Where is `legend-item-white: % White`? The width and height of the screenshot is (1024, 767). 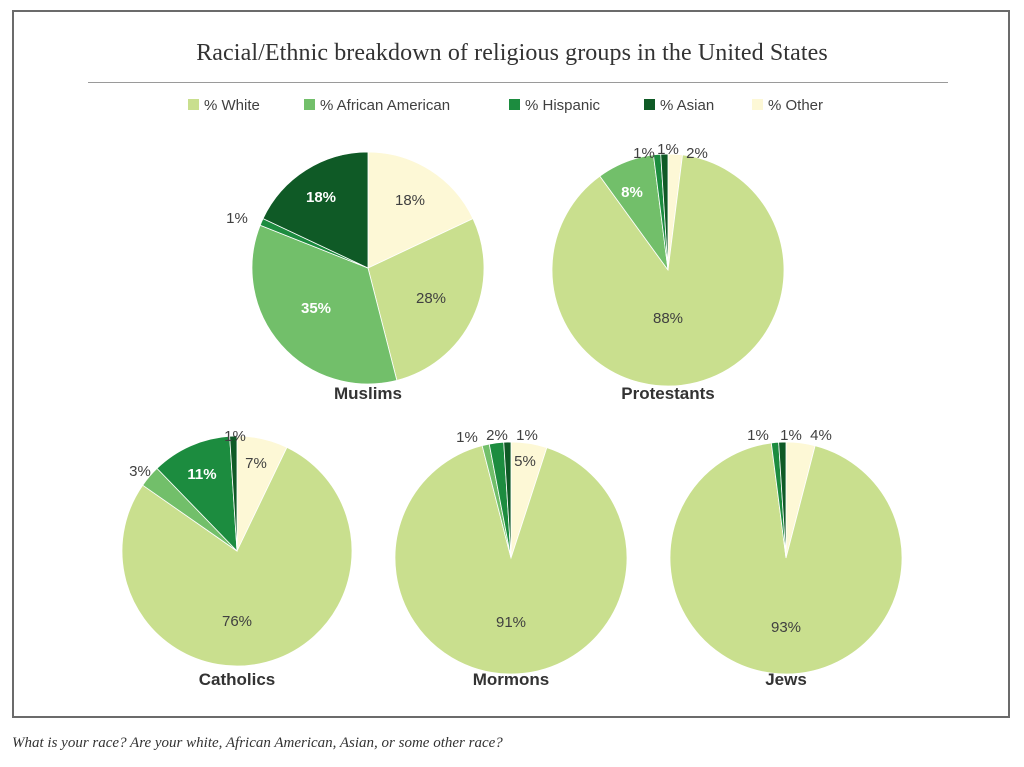 legend-item-white: % White is located at coordinates (224, 105).